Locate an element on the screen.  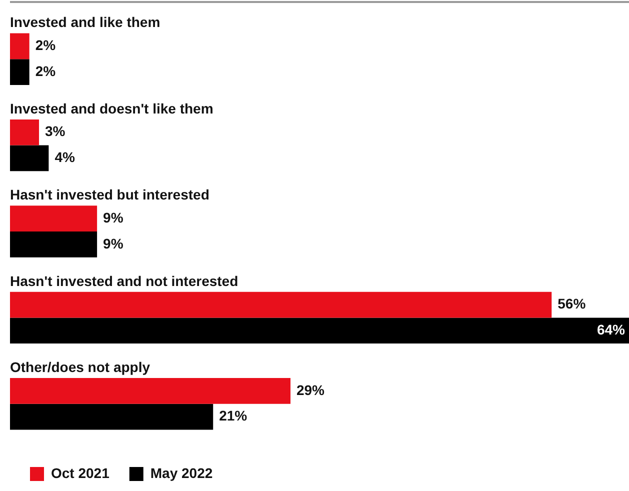
legend-label: Oct 2021 is located at coordinates (80, 472).